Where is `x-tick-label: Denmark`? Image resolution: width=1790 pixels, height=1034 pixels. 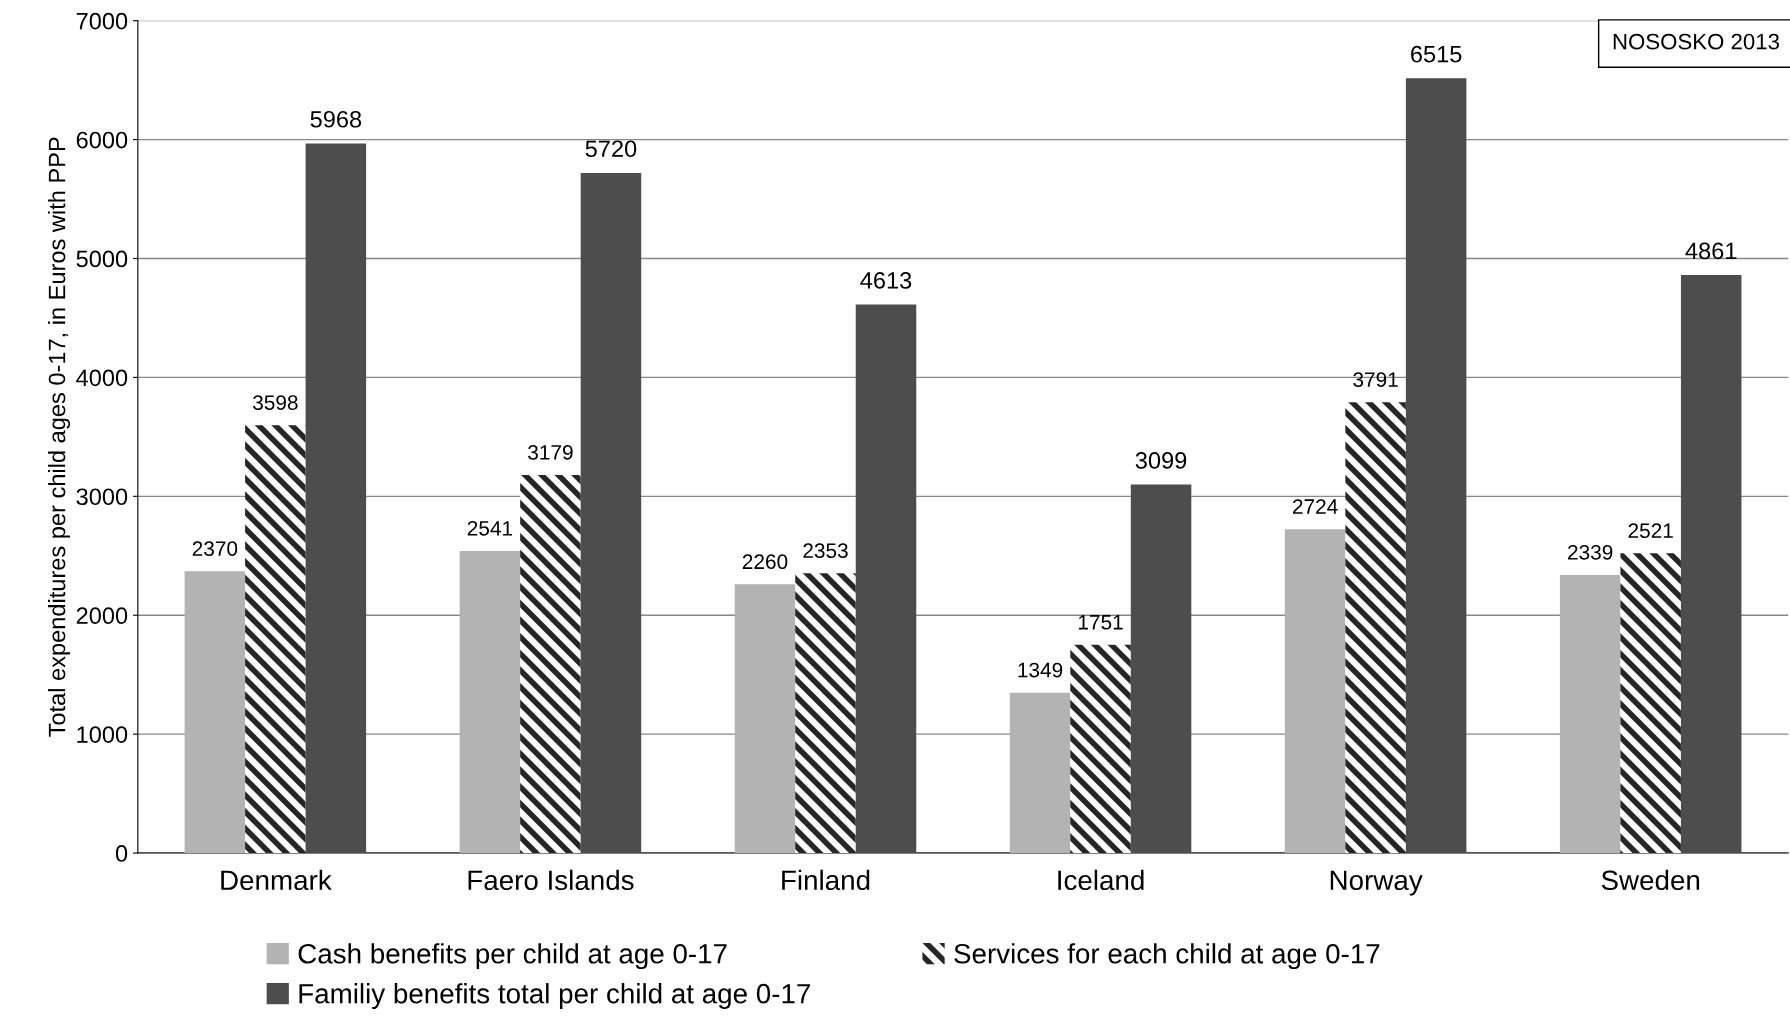 x-tick-label: Denmark is located at coordinates (276, 880).